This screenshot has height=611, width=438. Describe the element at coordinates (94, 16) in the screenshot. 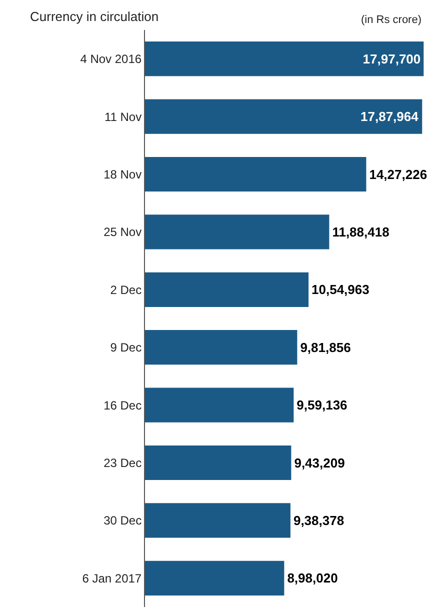

I see `chart-title: Currency in circulation` at that location.